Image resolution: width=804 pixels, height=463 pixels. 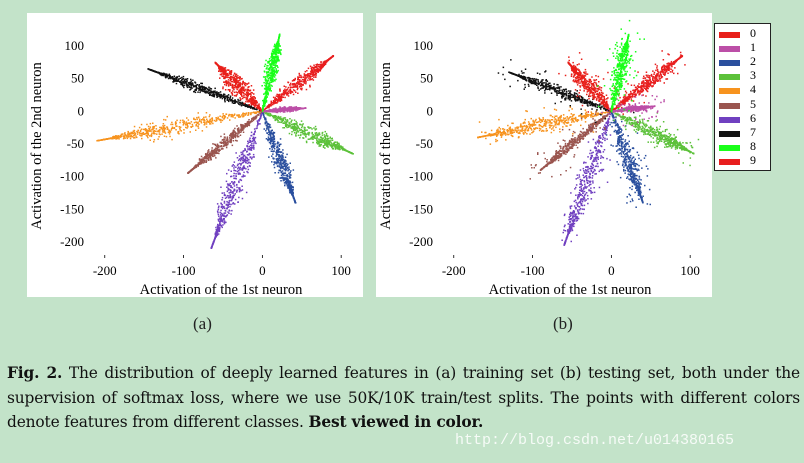 What do you see at coordinates (753, 117) in the screenshot?
I see `legend-label: 6` at bounding box center [753, 117].